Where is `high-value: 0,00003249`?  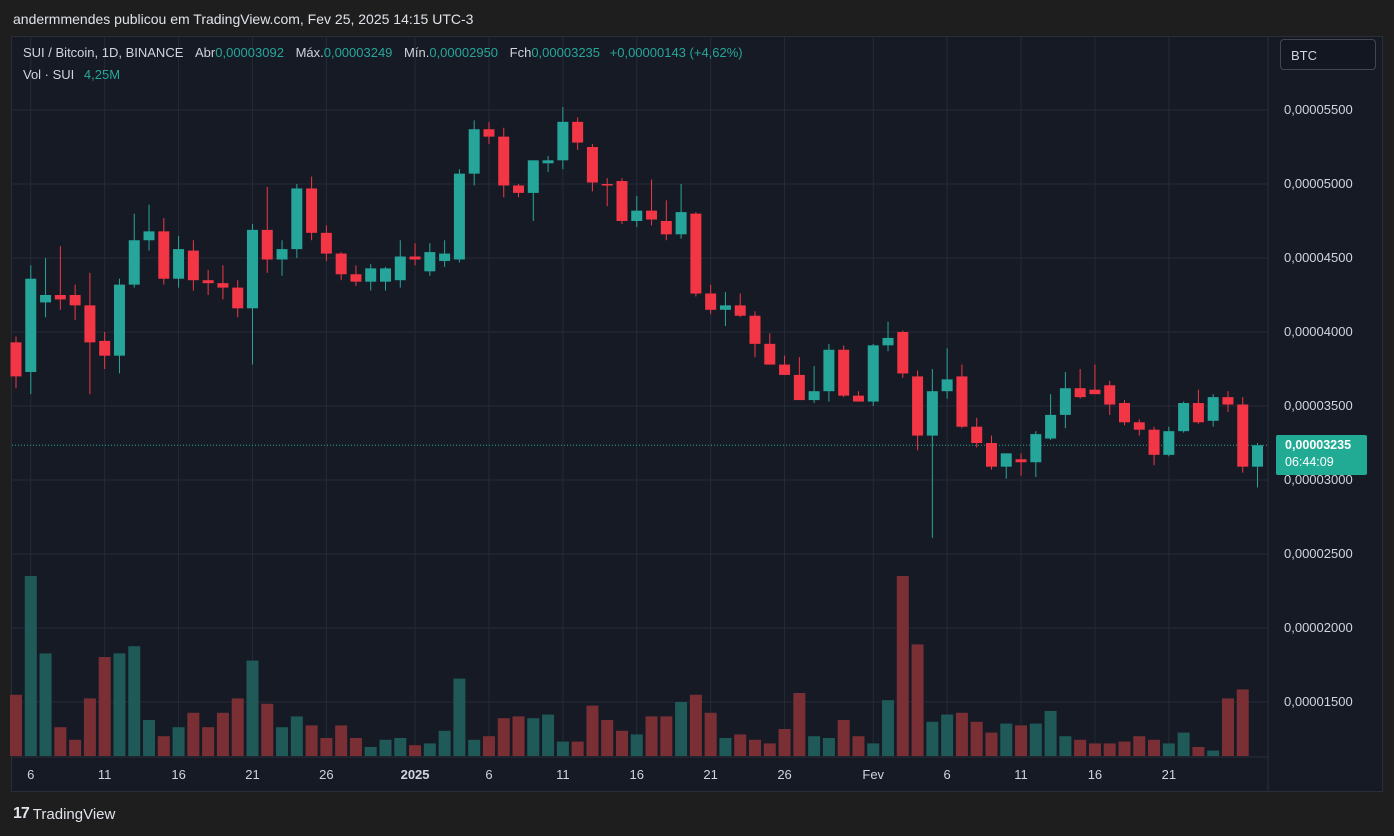
high-value: 0,00003249 is located at coordinates (358, 52).